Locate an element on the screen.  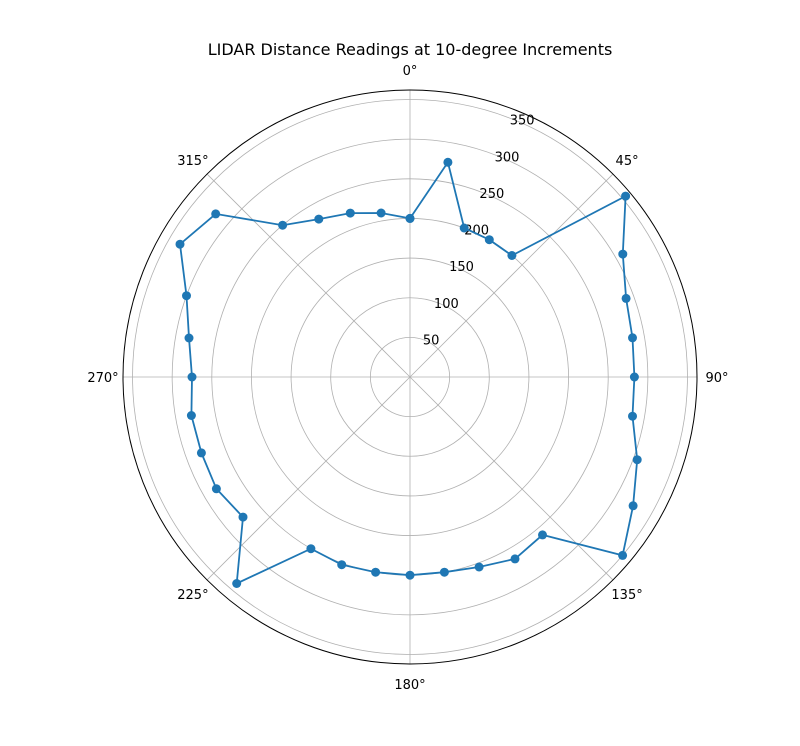
r-tick-labels: 50 100 150 200 250 300 350 is located at coordinates (479, 231).